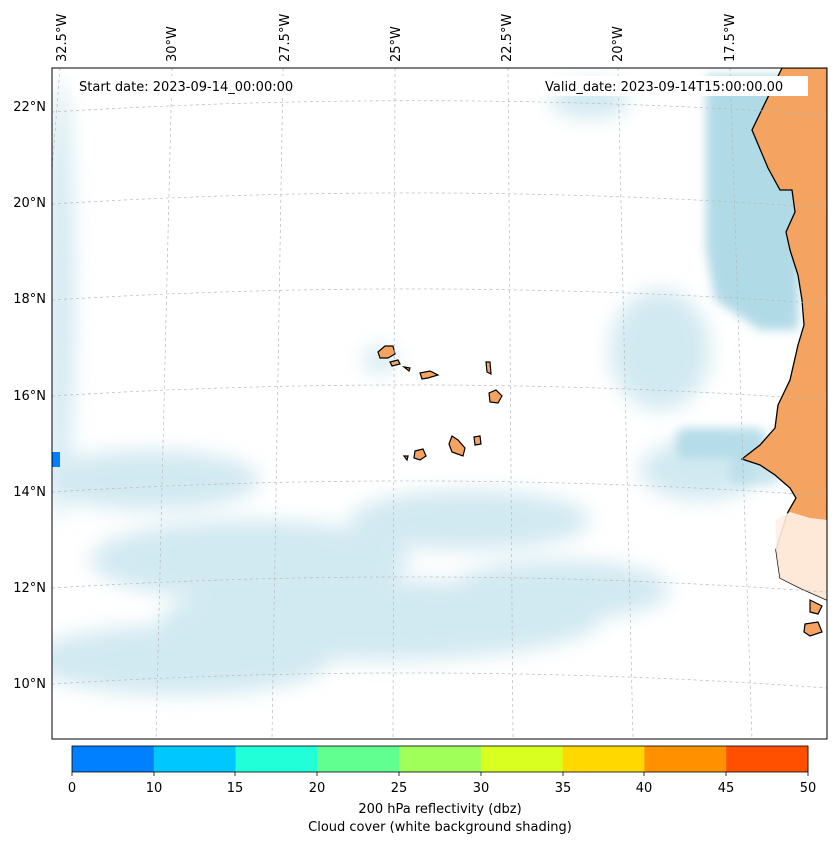 The image size is (837, 843). What do you see at coordinates (440, 827) in the screenshot?
I see `colorbar-label-cloud-cover: Cloud cover (white background shading)` at bounding box center [440, 827].